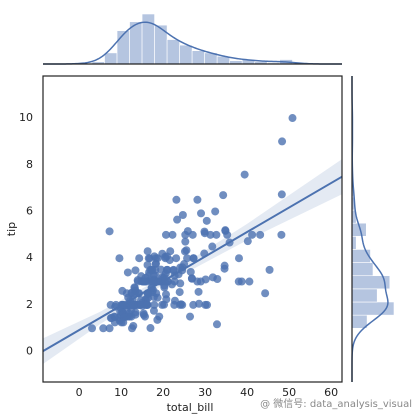 The height and width of the screenshot is (420, 417). Describe the element at coordinates (26, 117) in the screenshot. I see `y-tick-label: 10` at that location.